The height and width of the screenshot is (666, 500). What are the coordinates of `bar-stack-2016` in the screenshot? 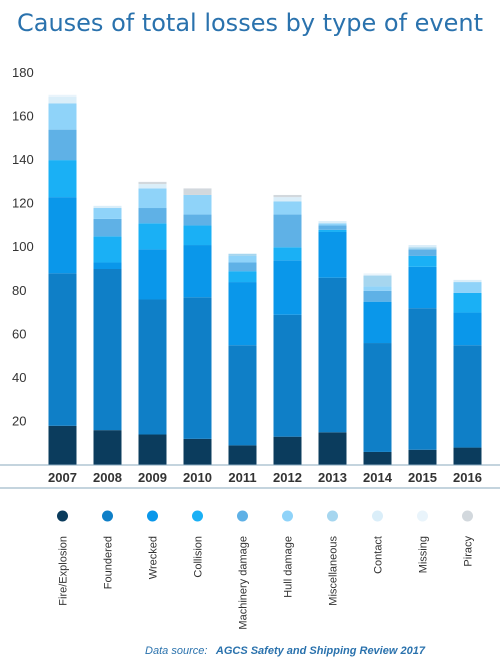 It's located at (467, 372).